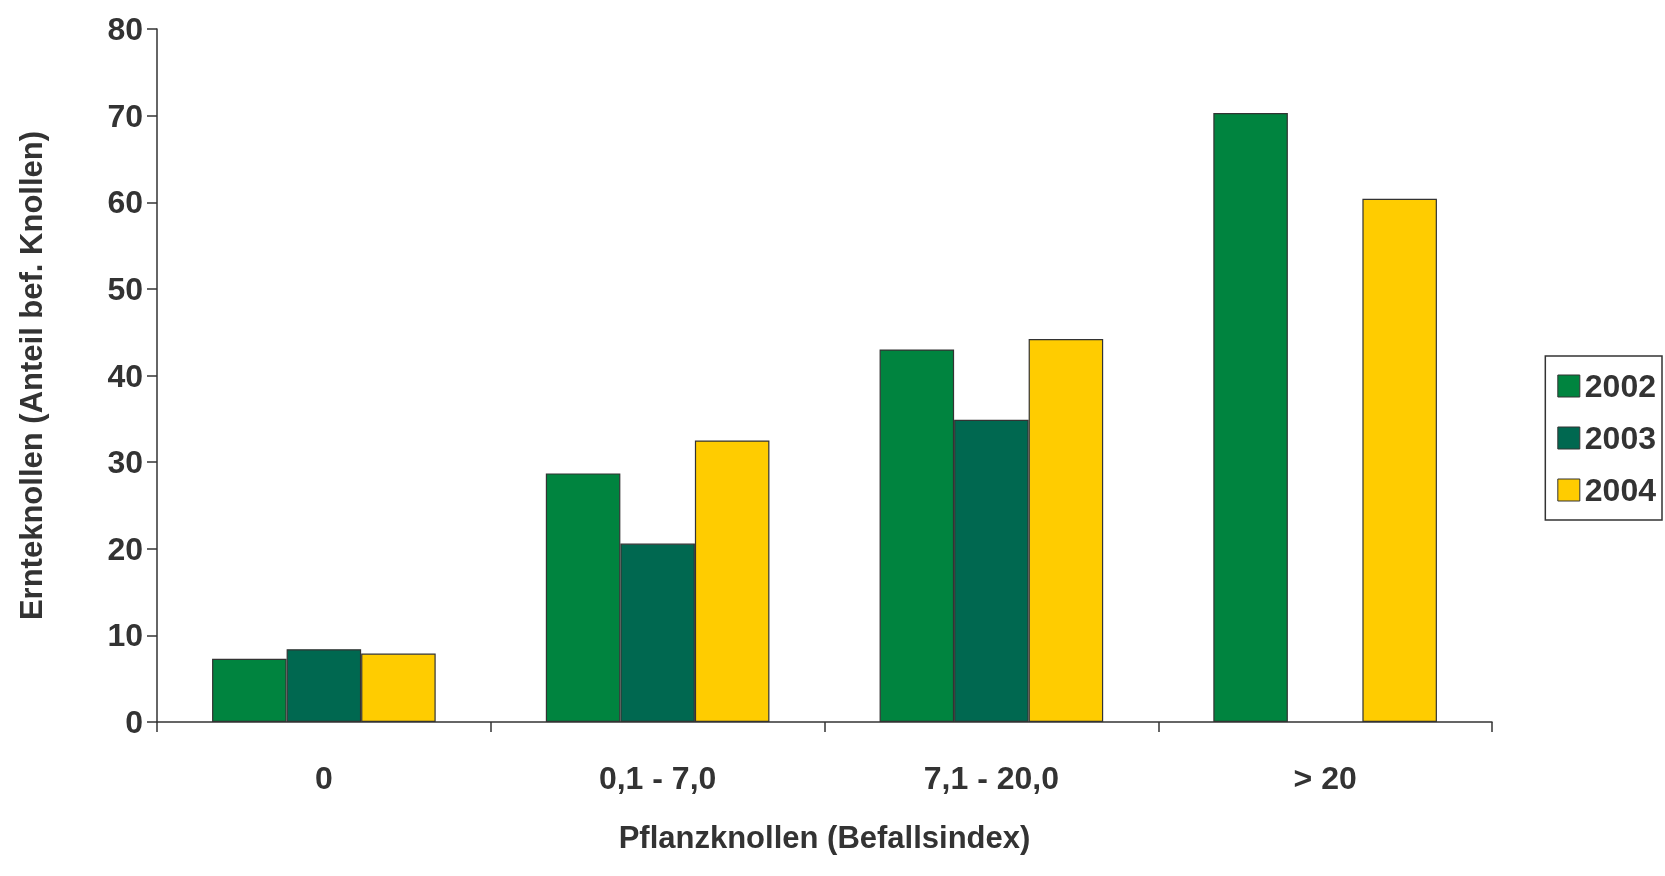 This screenshot has height=876, width=1665. What do you see at coordinates (125, 29) in the screenshot?
I see `y-tick-label: 80` at bounding box center [125, 29].